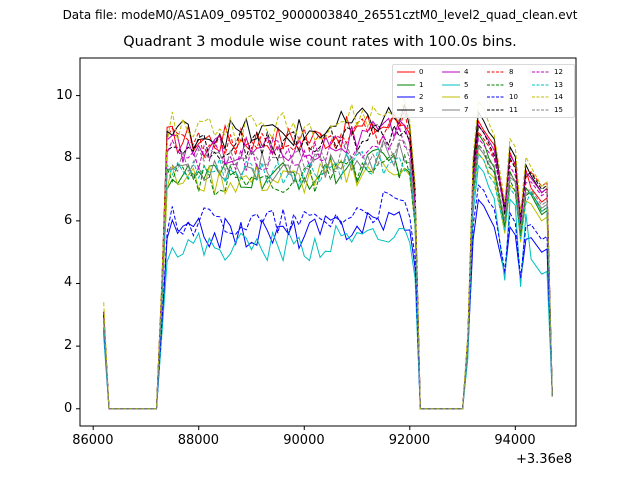  I want to click on x-offset-label: +3.36e8, so click(544, 459).